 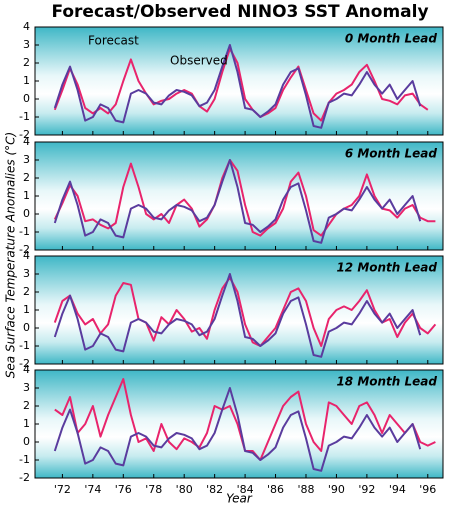 I want to click on panel-label: 0 Month Lead, so click(x=391, y=39).